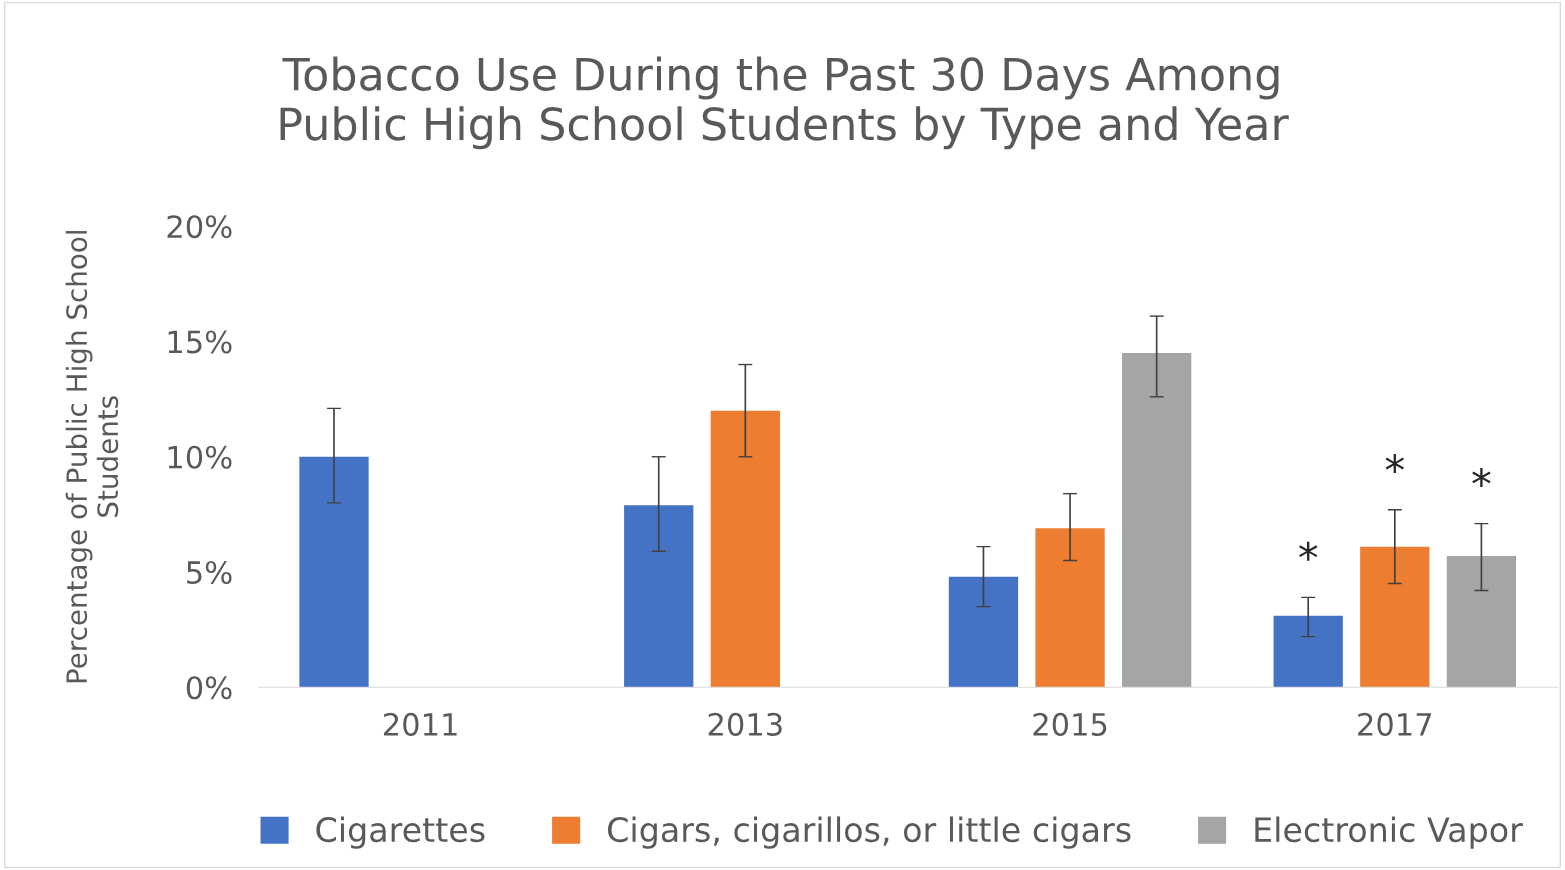 The image size is (1565, 870). What do you see at coordinates (745, 724) in the screenshot?
I see `x-tick-label: 2013` at bounding box center [745, 724].